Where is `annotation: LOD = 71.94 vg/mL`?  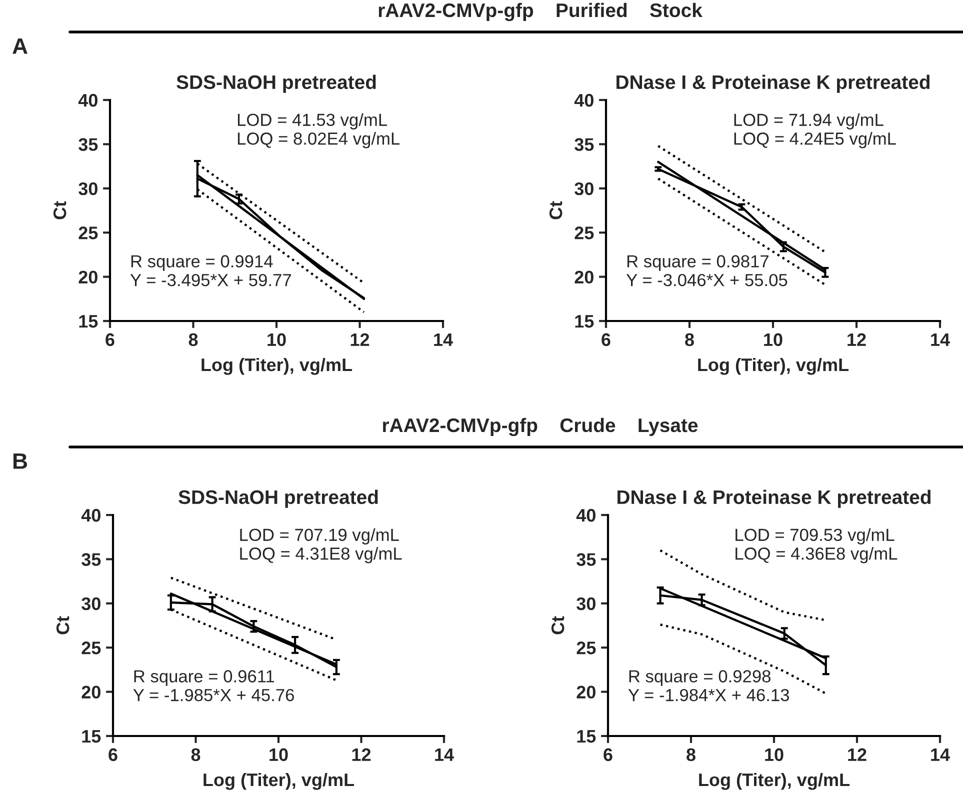 annotation: LOD = 71.94 vg/mL is located at coordinates (809, 121).